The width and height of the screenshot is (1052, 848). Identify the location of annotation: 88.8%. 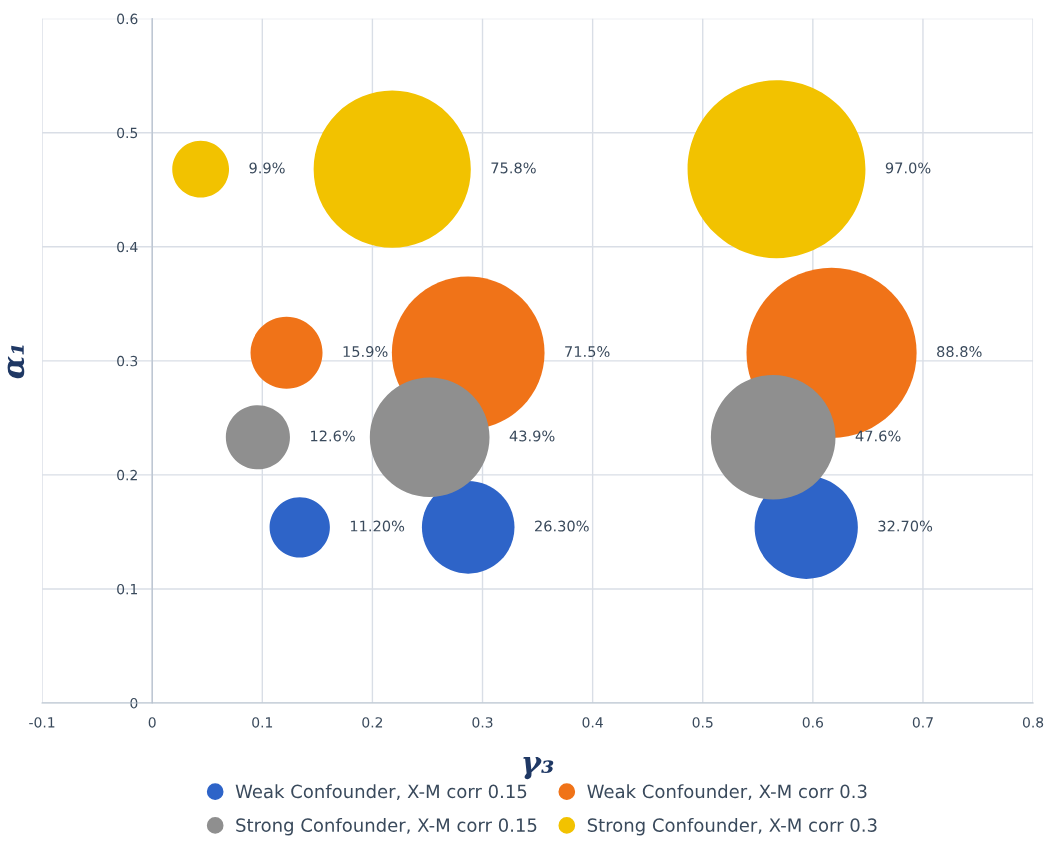
(959, 352).